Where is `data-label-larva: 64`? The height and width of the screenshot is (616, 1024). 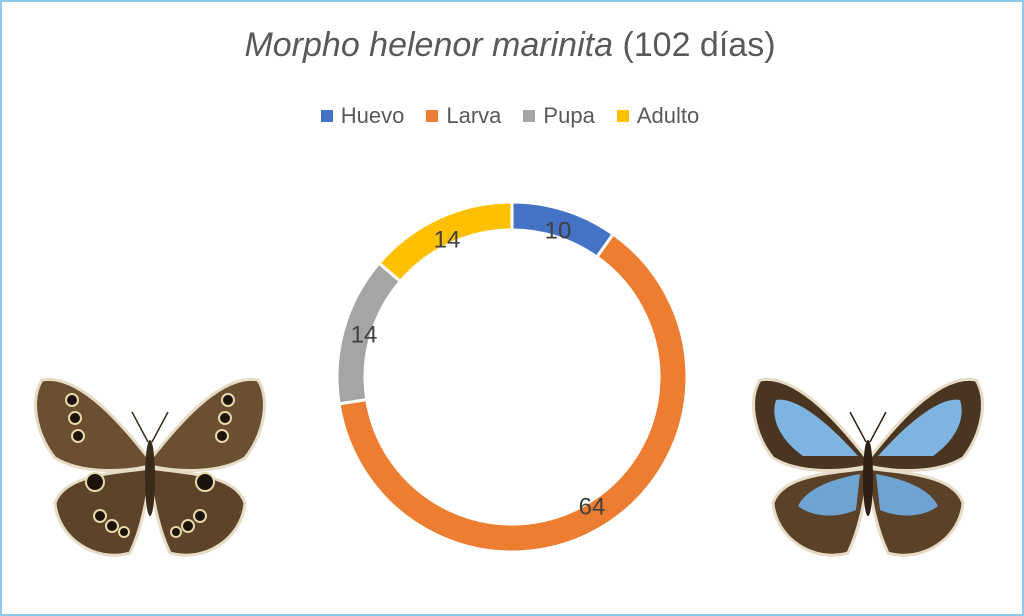 data-label-larva: 64 is located at coordinates (592, 506).